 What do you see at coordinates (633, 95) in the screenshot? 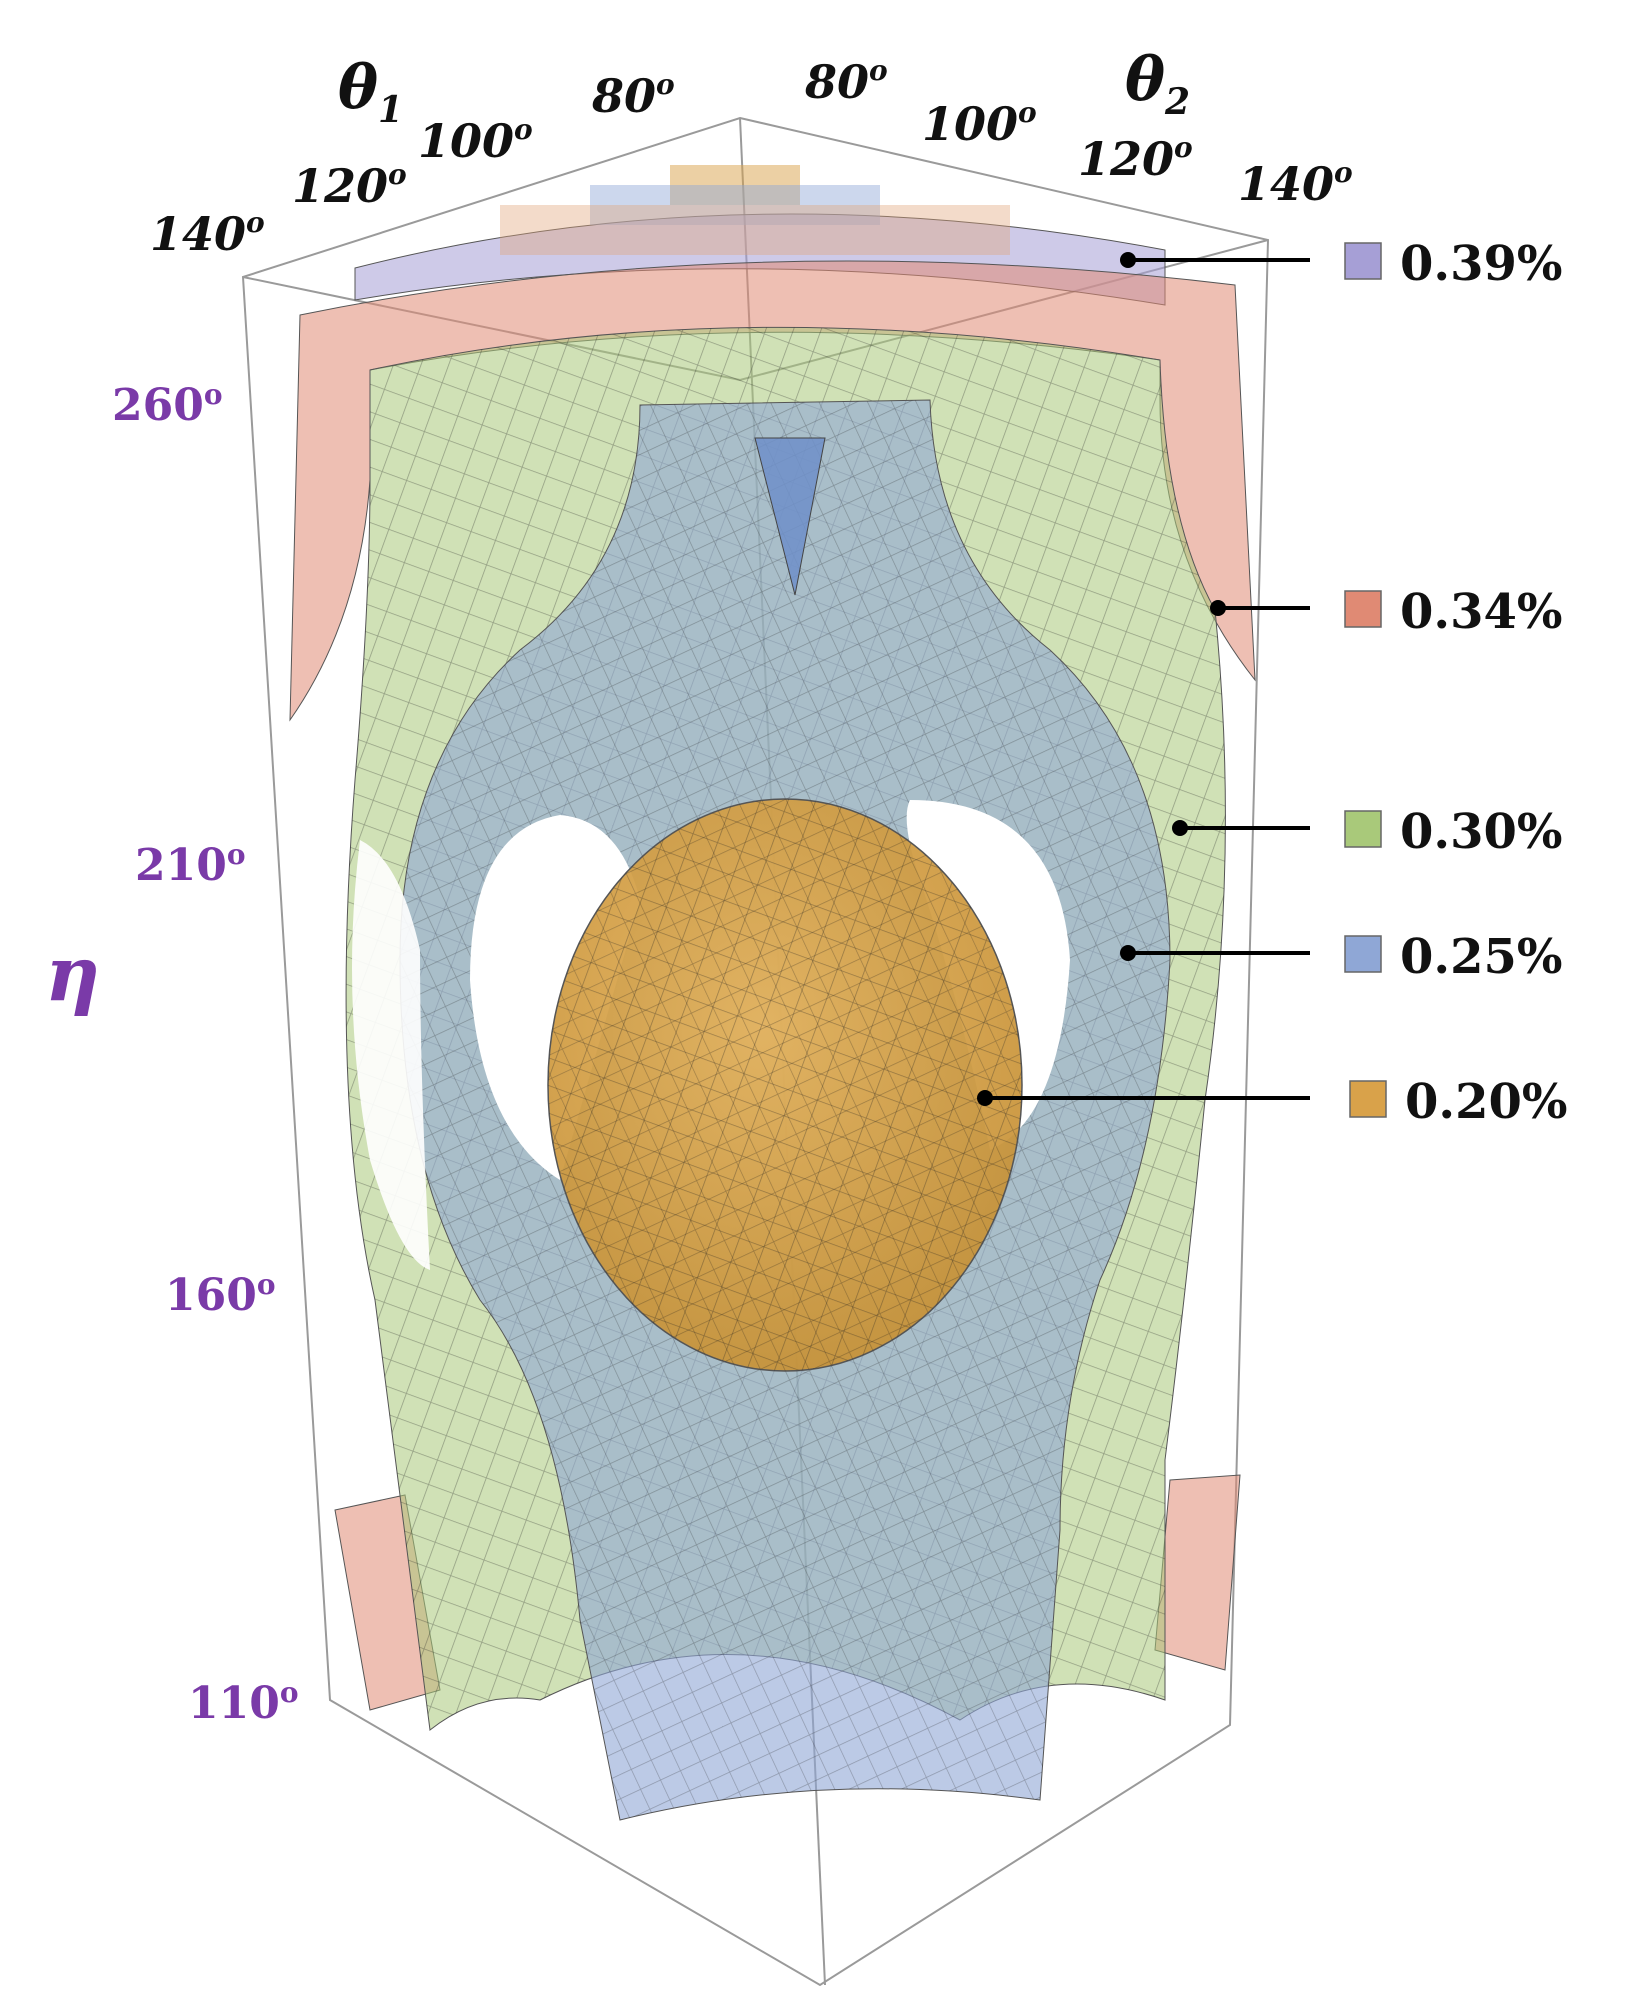
I see `theta1-tick: 80o` at bounding box center [633, 95].